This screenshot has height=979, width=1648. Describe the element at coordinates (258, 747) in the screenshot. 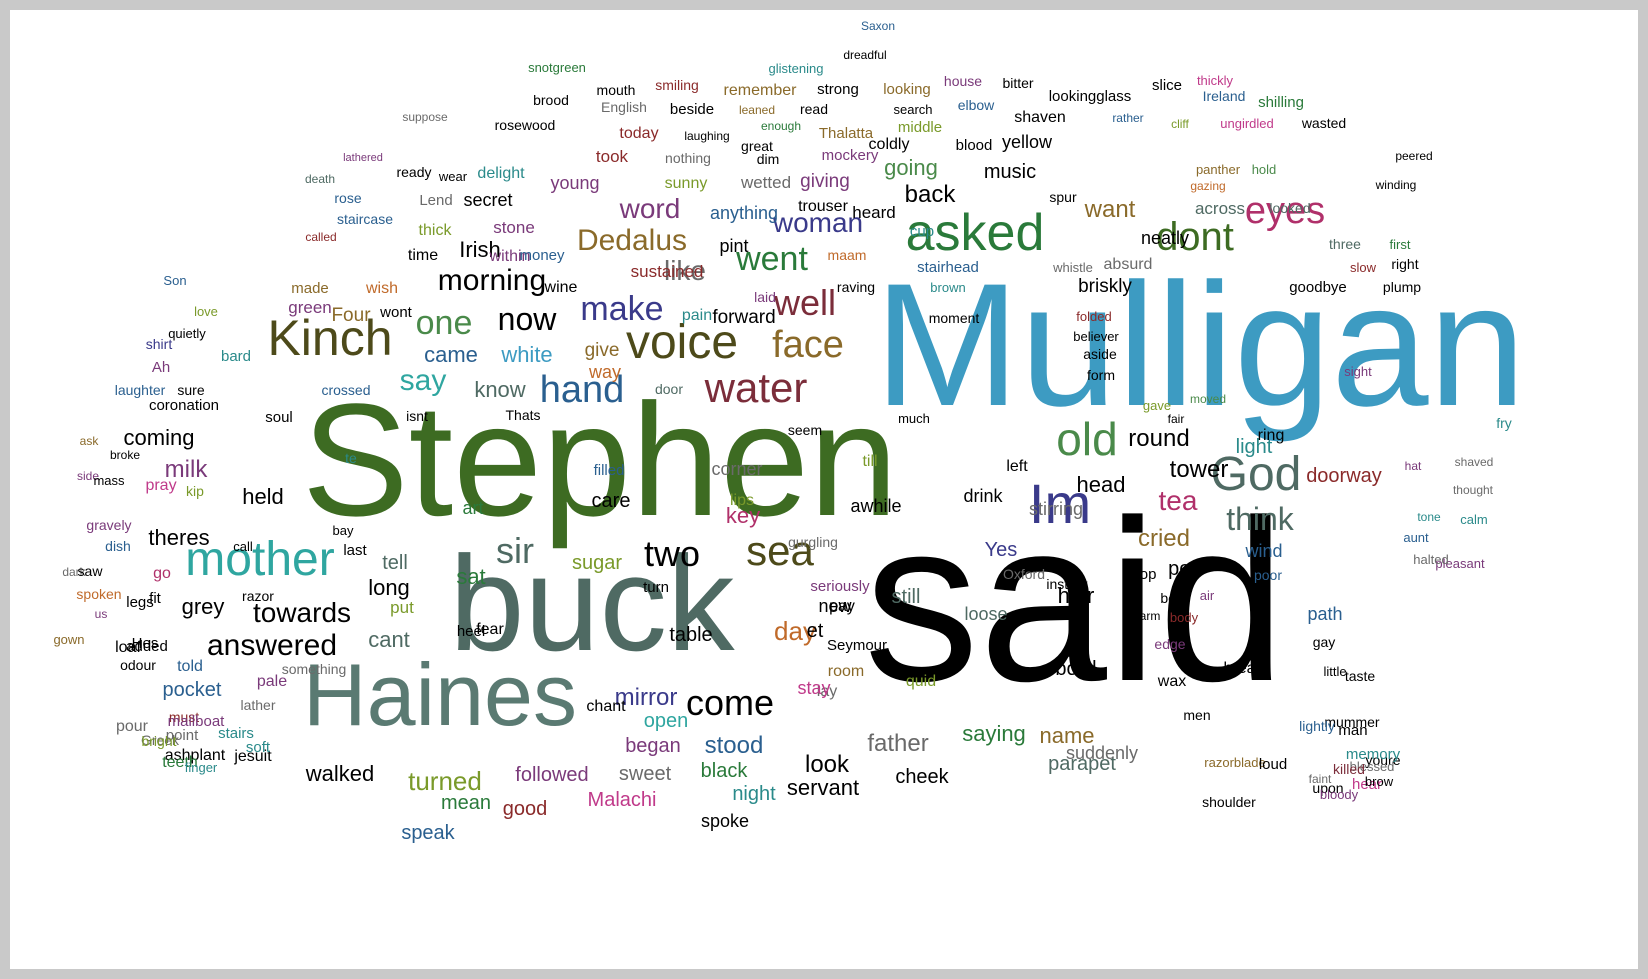

I see `word-soft: soft` at that location.